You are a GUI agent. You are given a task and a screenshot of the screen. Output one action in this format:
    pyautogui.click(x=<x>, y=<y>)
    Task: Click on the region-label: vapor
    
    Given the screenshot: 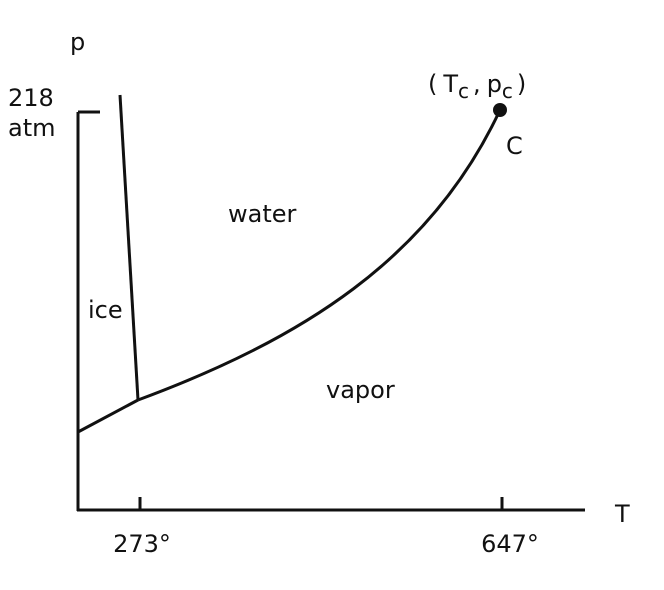 What is the action you would take?
    pyautogui.click(x=360, y=390)
    